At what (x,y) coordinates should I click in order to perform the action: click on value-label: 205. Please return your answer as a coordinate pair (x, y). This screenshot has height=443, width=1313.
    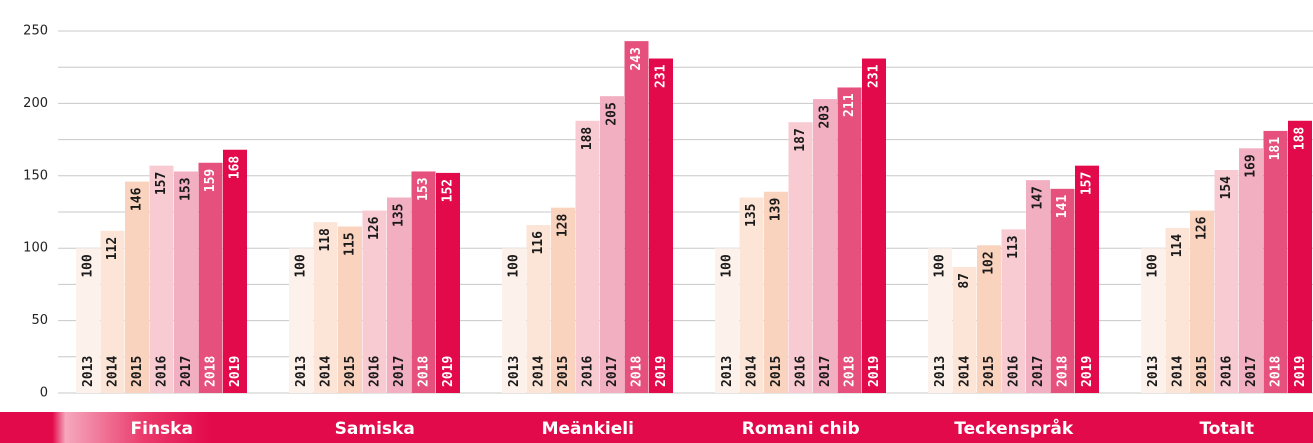
    Looking at the image, I should click on (612, 113).